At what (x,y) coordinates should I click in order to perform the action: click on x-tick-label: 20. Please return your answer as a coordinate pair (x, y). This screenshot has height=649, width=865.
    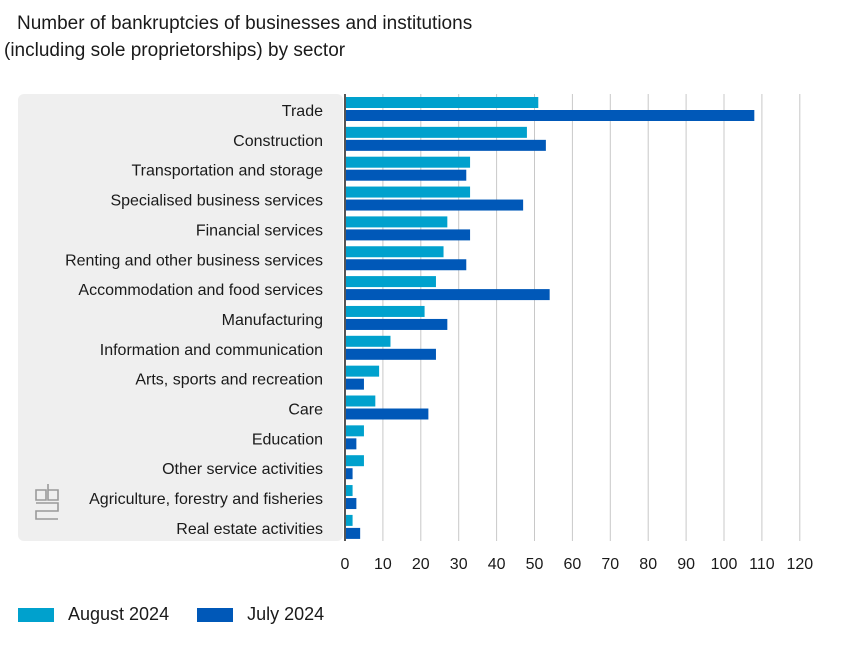
    Looking at the image, I should click on (421, 564).